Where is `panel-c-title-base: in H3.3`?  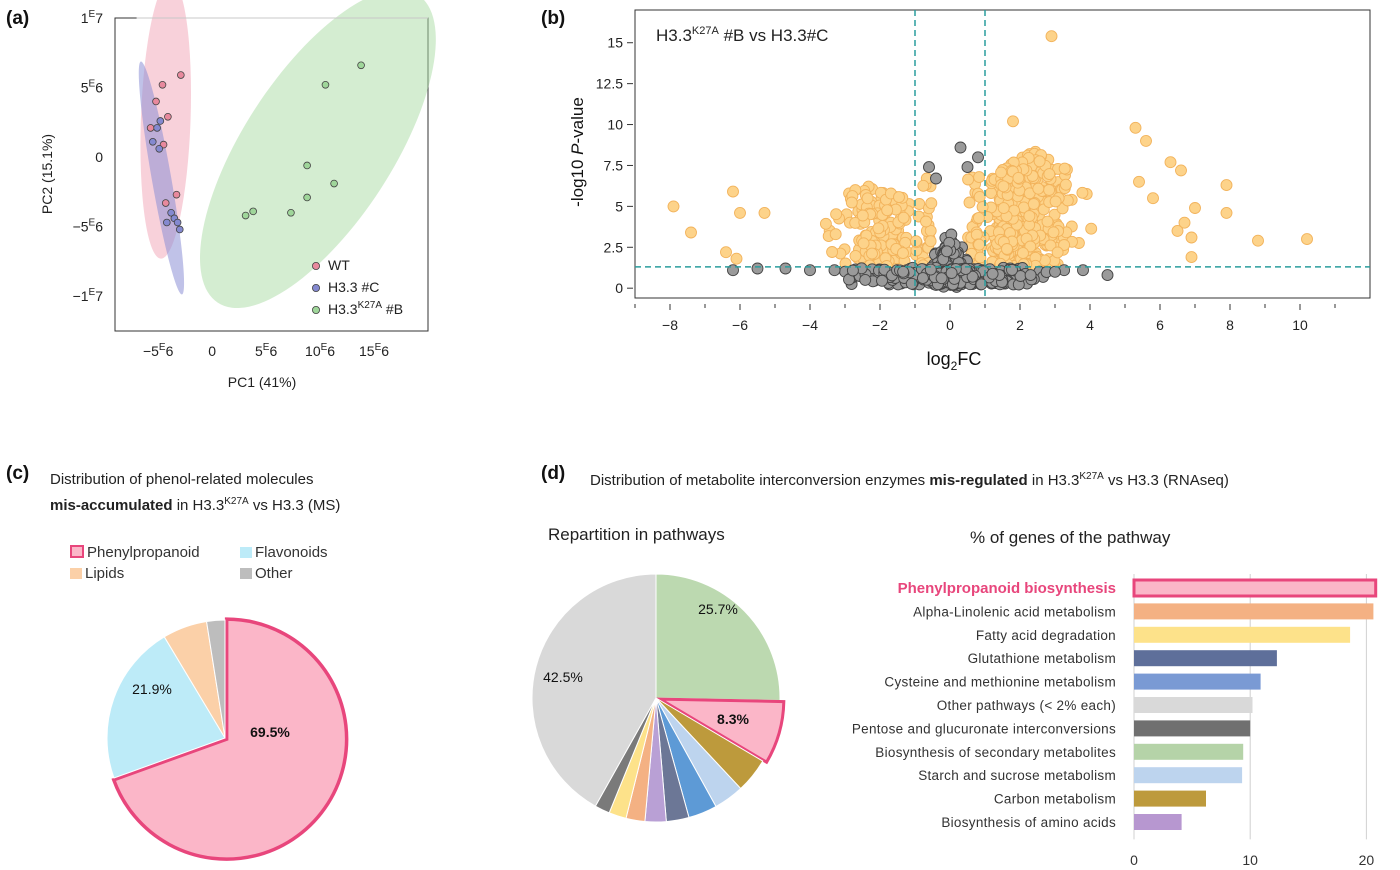
panel-c-title-base: in H3.3 is located at coordinates (198, 505).